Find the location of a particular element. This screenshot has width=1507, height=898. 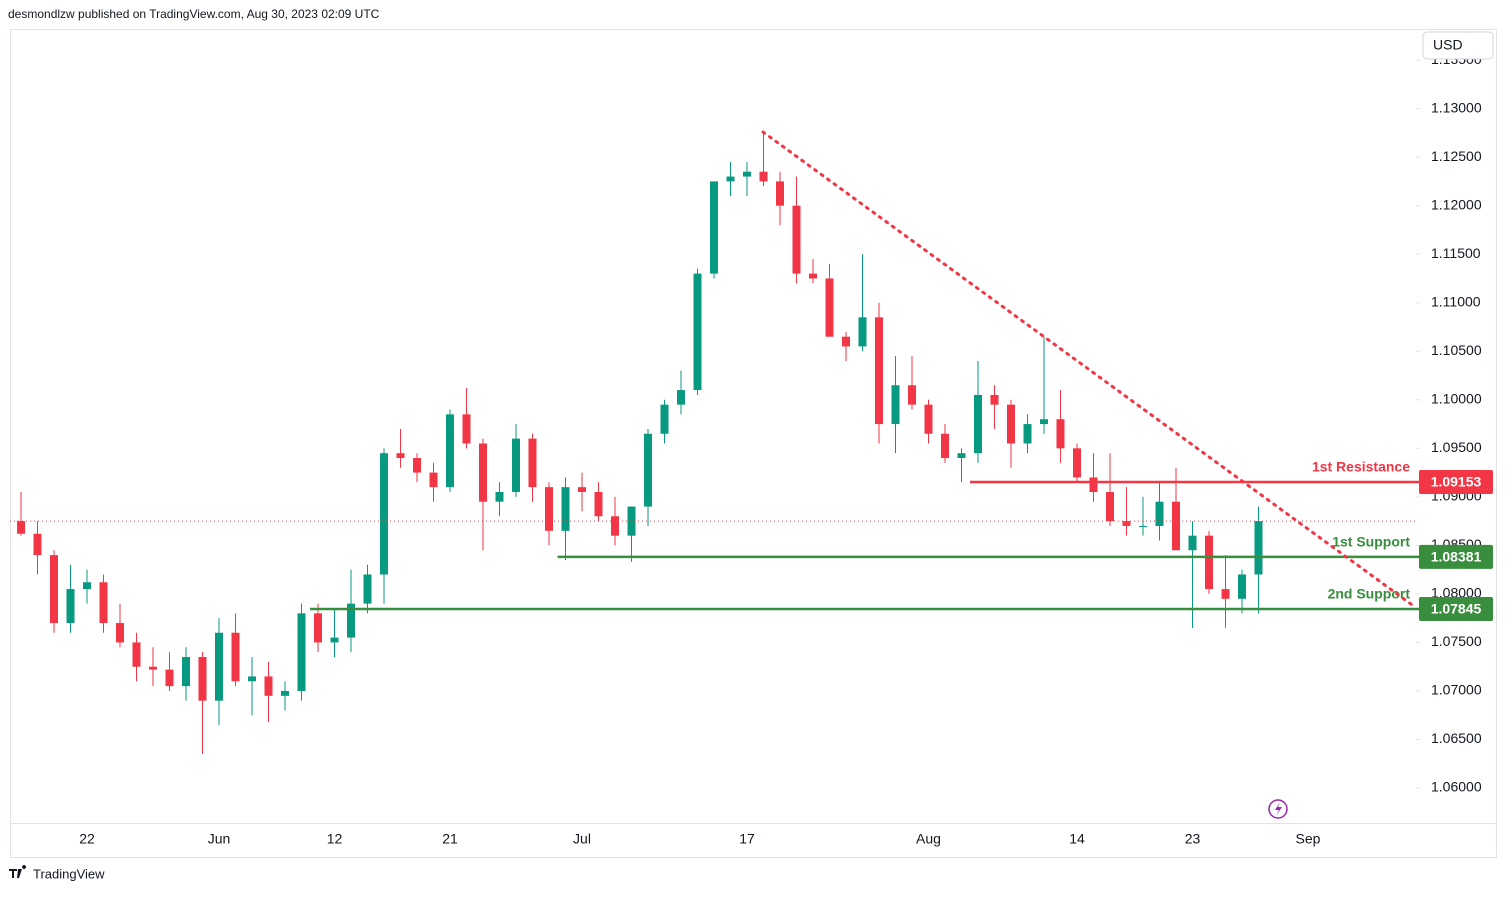

brand: TradingView is located at coordinates (69, 873).